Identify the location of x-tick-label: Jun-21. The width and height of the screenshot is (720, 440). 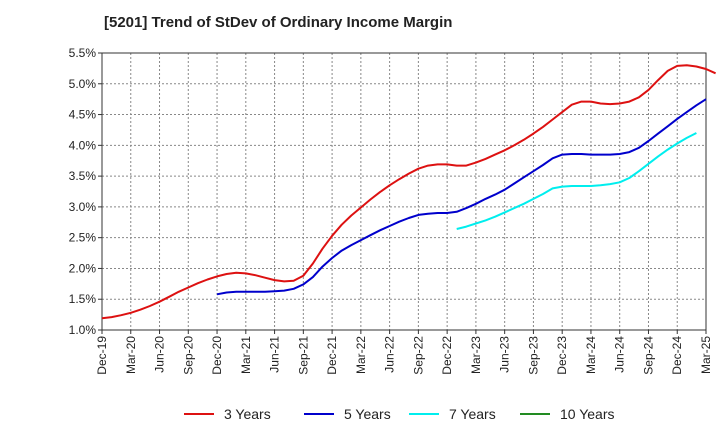
(275, 354).